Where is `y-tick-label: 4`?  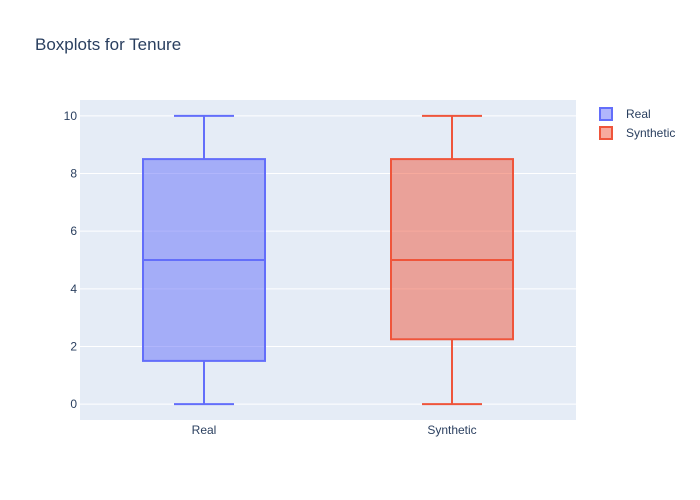
y-tick-label: 4 is located at coordinates (73, 289).